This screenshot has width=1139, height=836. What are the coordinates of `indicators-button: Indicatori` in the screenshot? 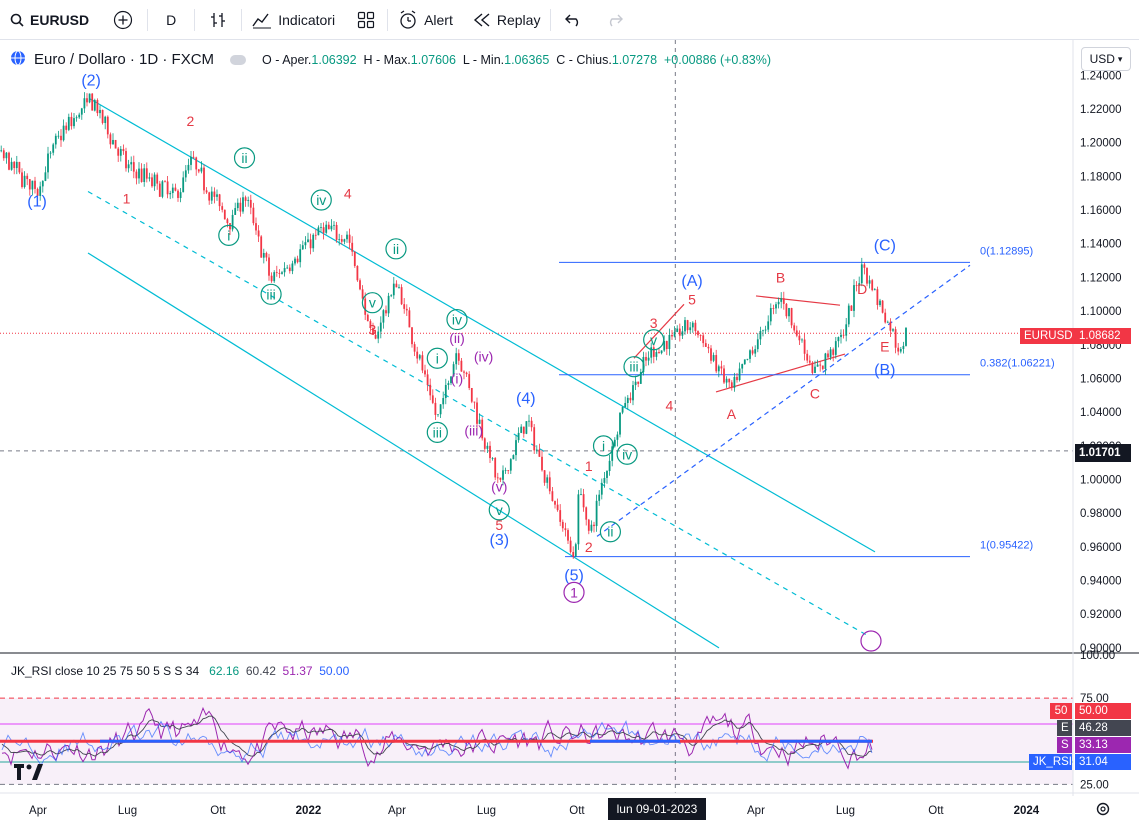 It's located at (293, 20).